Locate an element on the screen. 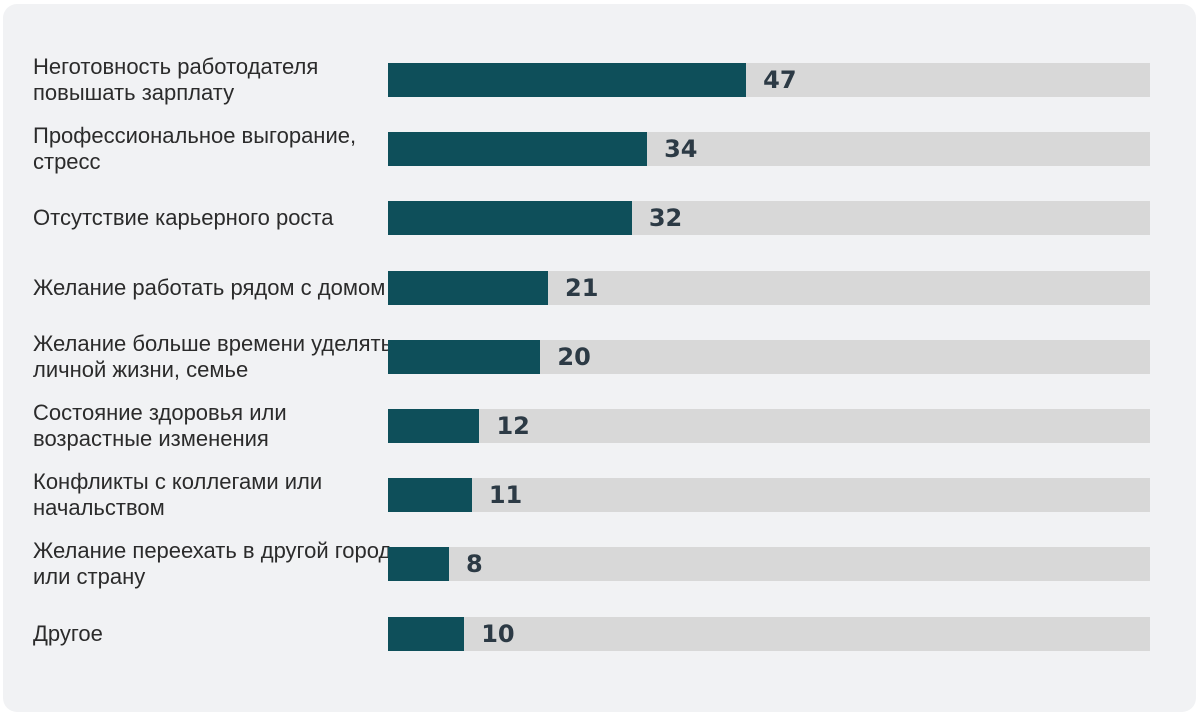 This screenshot has width=1200, height=717. bar-track: 12 is located at coordinates (769, 426).